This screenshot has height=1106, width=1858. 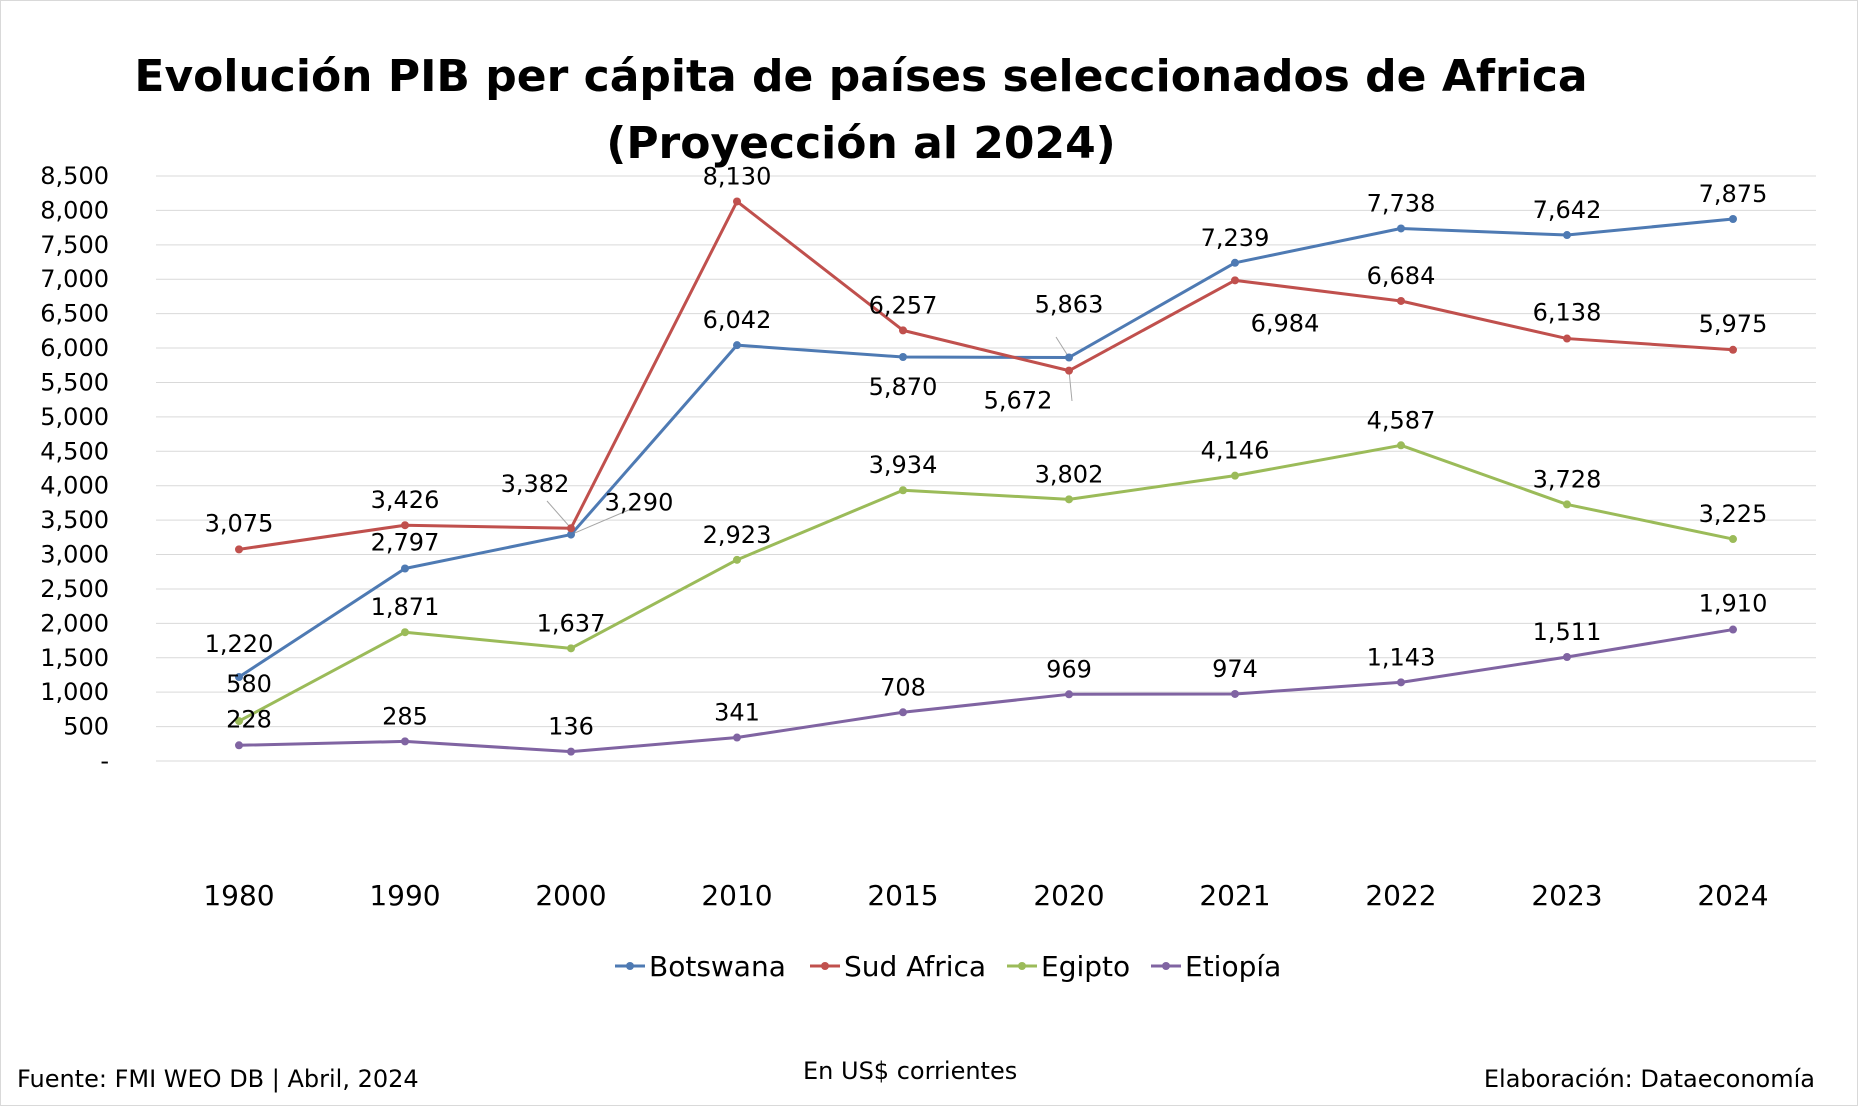 What do you see at coordinates (985, 895) in the screenshot?
I see `x-axis-ticks: 1980 1990 2000 2010 2015 2020 2021 2022 2023 2024` at bounding box center [985, 895].